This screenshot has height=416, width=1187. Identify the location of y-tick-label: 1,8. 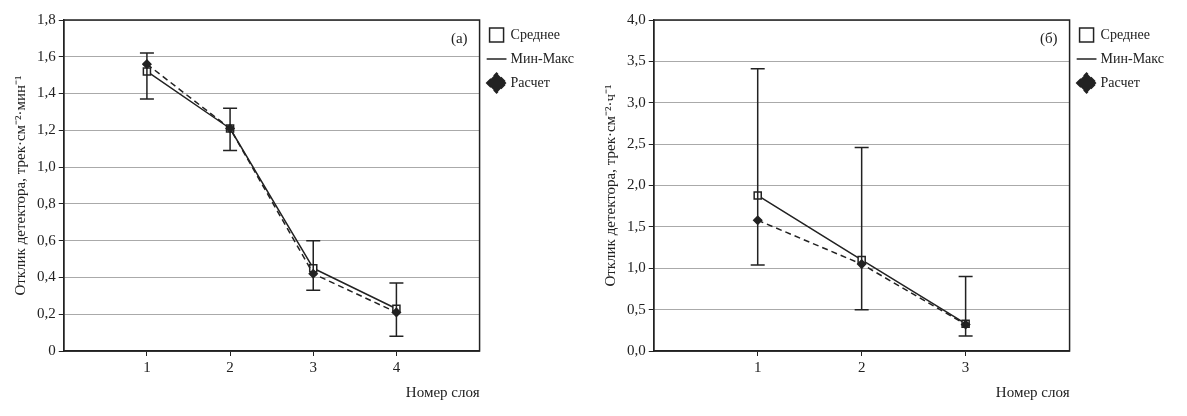
(46, 18).